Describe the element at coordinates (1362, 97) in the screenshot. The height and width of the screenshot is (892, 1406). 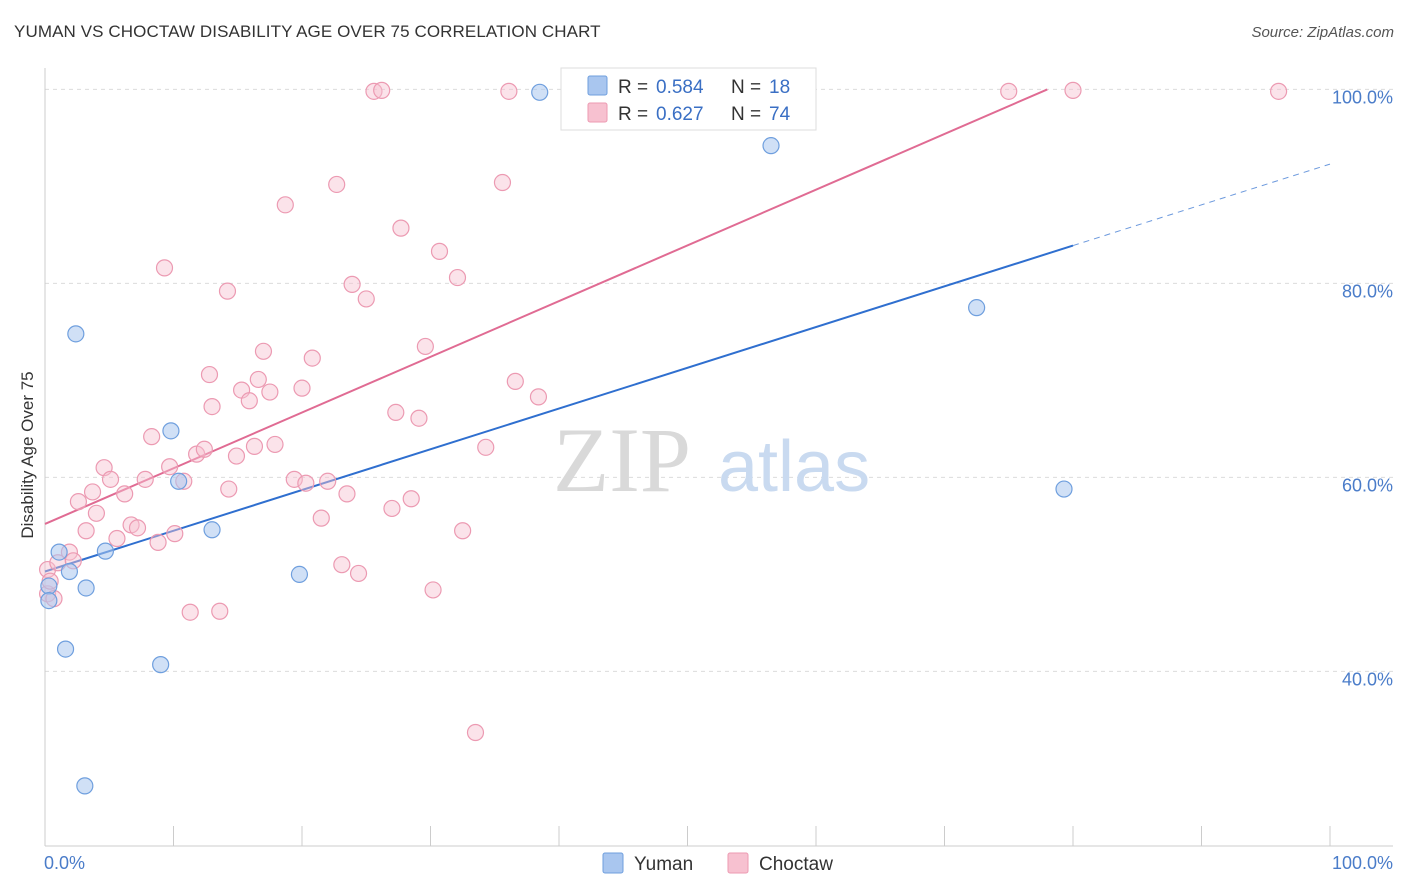
I see `y-tick-label-3: 100.0%` at that location.